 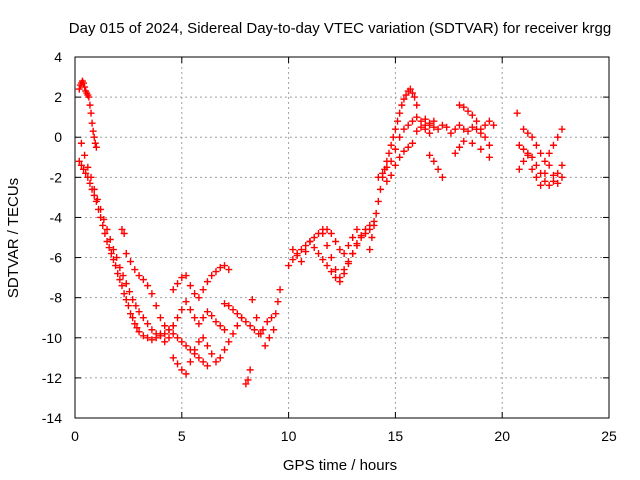 What do you see at coordinates (58, 97) in the screenshot?
I see `y-tick-label: 2` at bounding box center [58, 97].